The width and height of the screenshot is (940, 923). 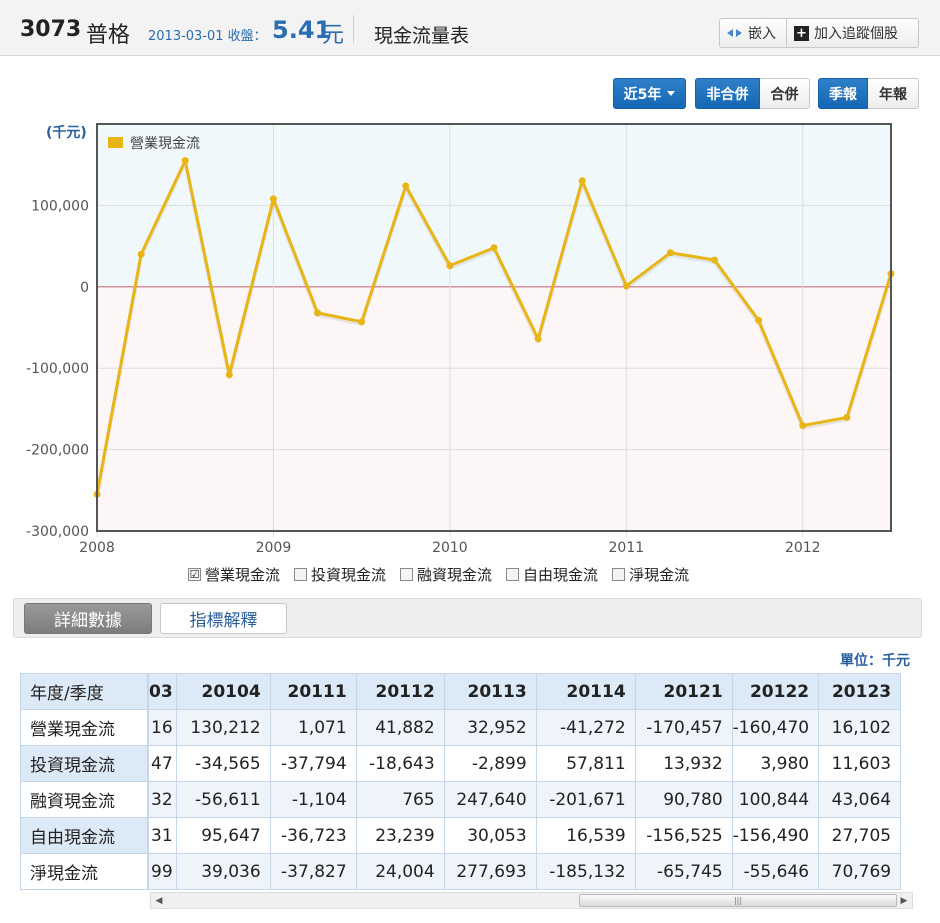 I want to click on table-cell: 13,932, so click(x=683, y=763).